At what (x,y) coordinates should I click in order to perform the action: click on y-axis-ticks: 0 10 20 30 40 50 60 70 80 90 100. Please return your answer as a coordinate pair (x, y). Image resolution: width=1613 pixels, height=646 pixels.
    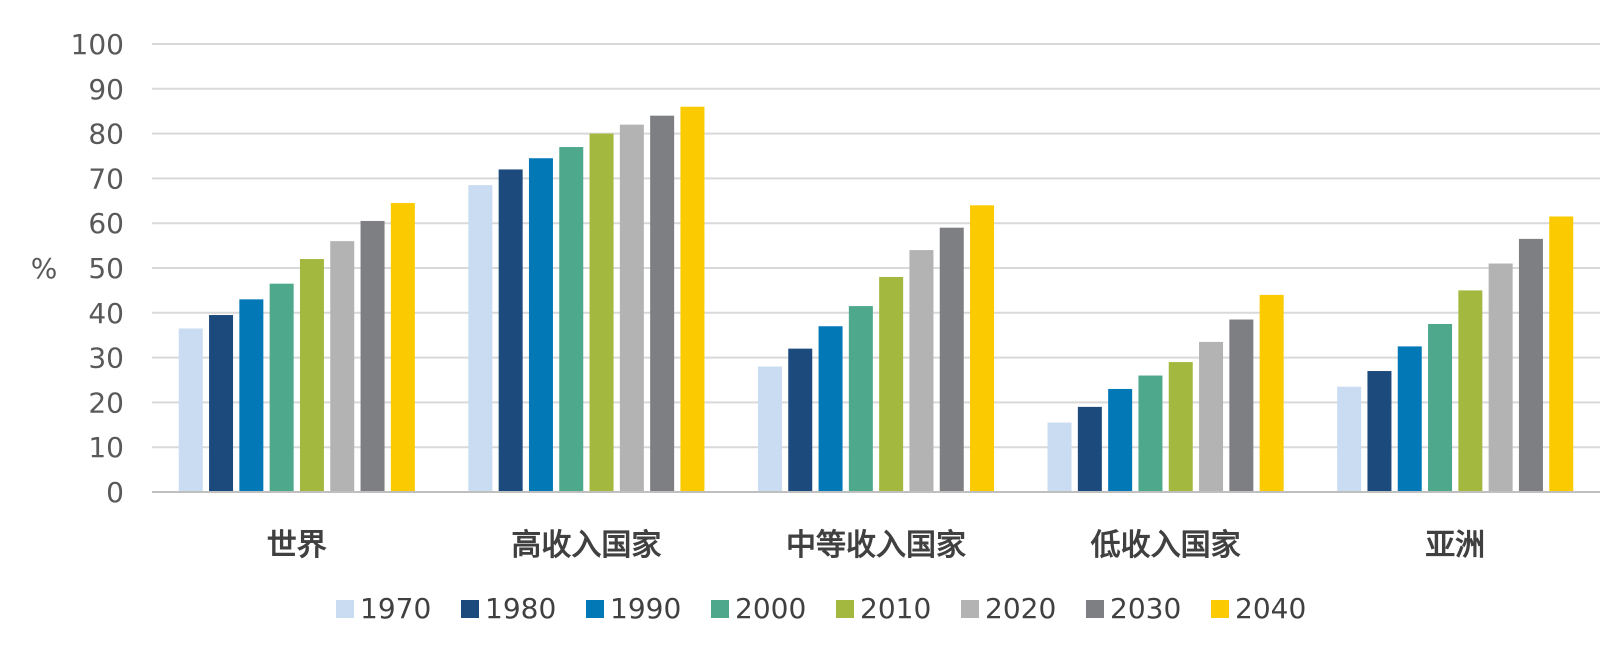
    Looking at the image, I should click on (97, 268).